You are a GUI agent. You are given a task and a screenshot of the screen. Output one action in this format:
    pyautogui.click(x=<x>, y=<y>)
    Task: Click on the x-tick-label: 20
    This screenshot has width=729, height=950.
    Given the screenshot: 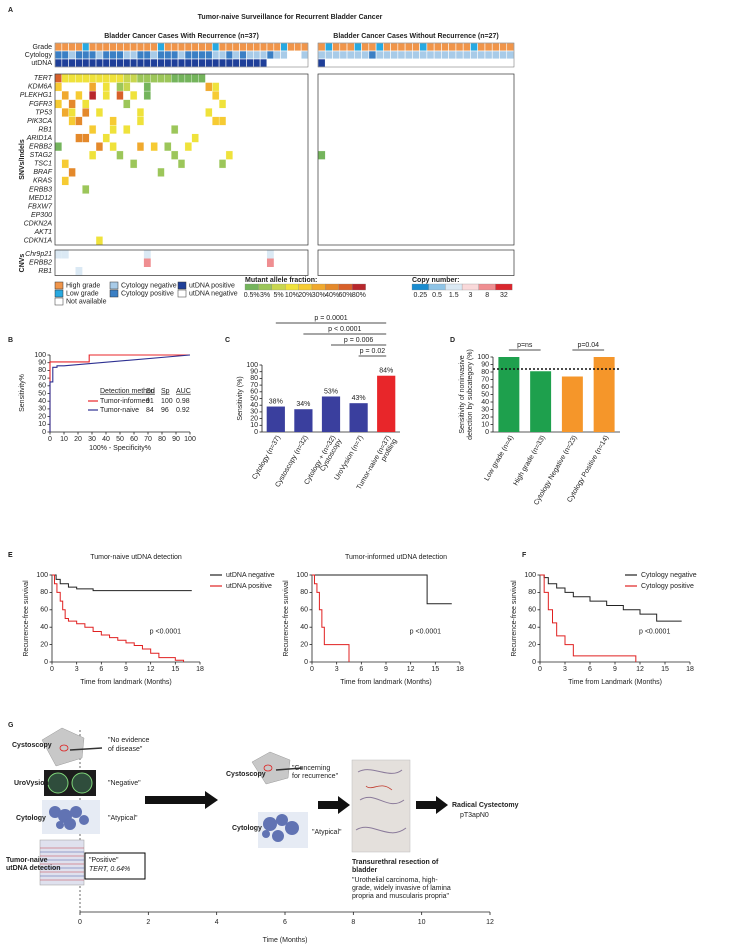 What is the action you would take?
    pyautogui.click(x=78, y=439)
    